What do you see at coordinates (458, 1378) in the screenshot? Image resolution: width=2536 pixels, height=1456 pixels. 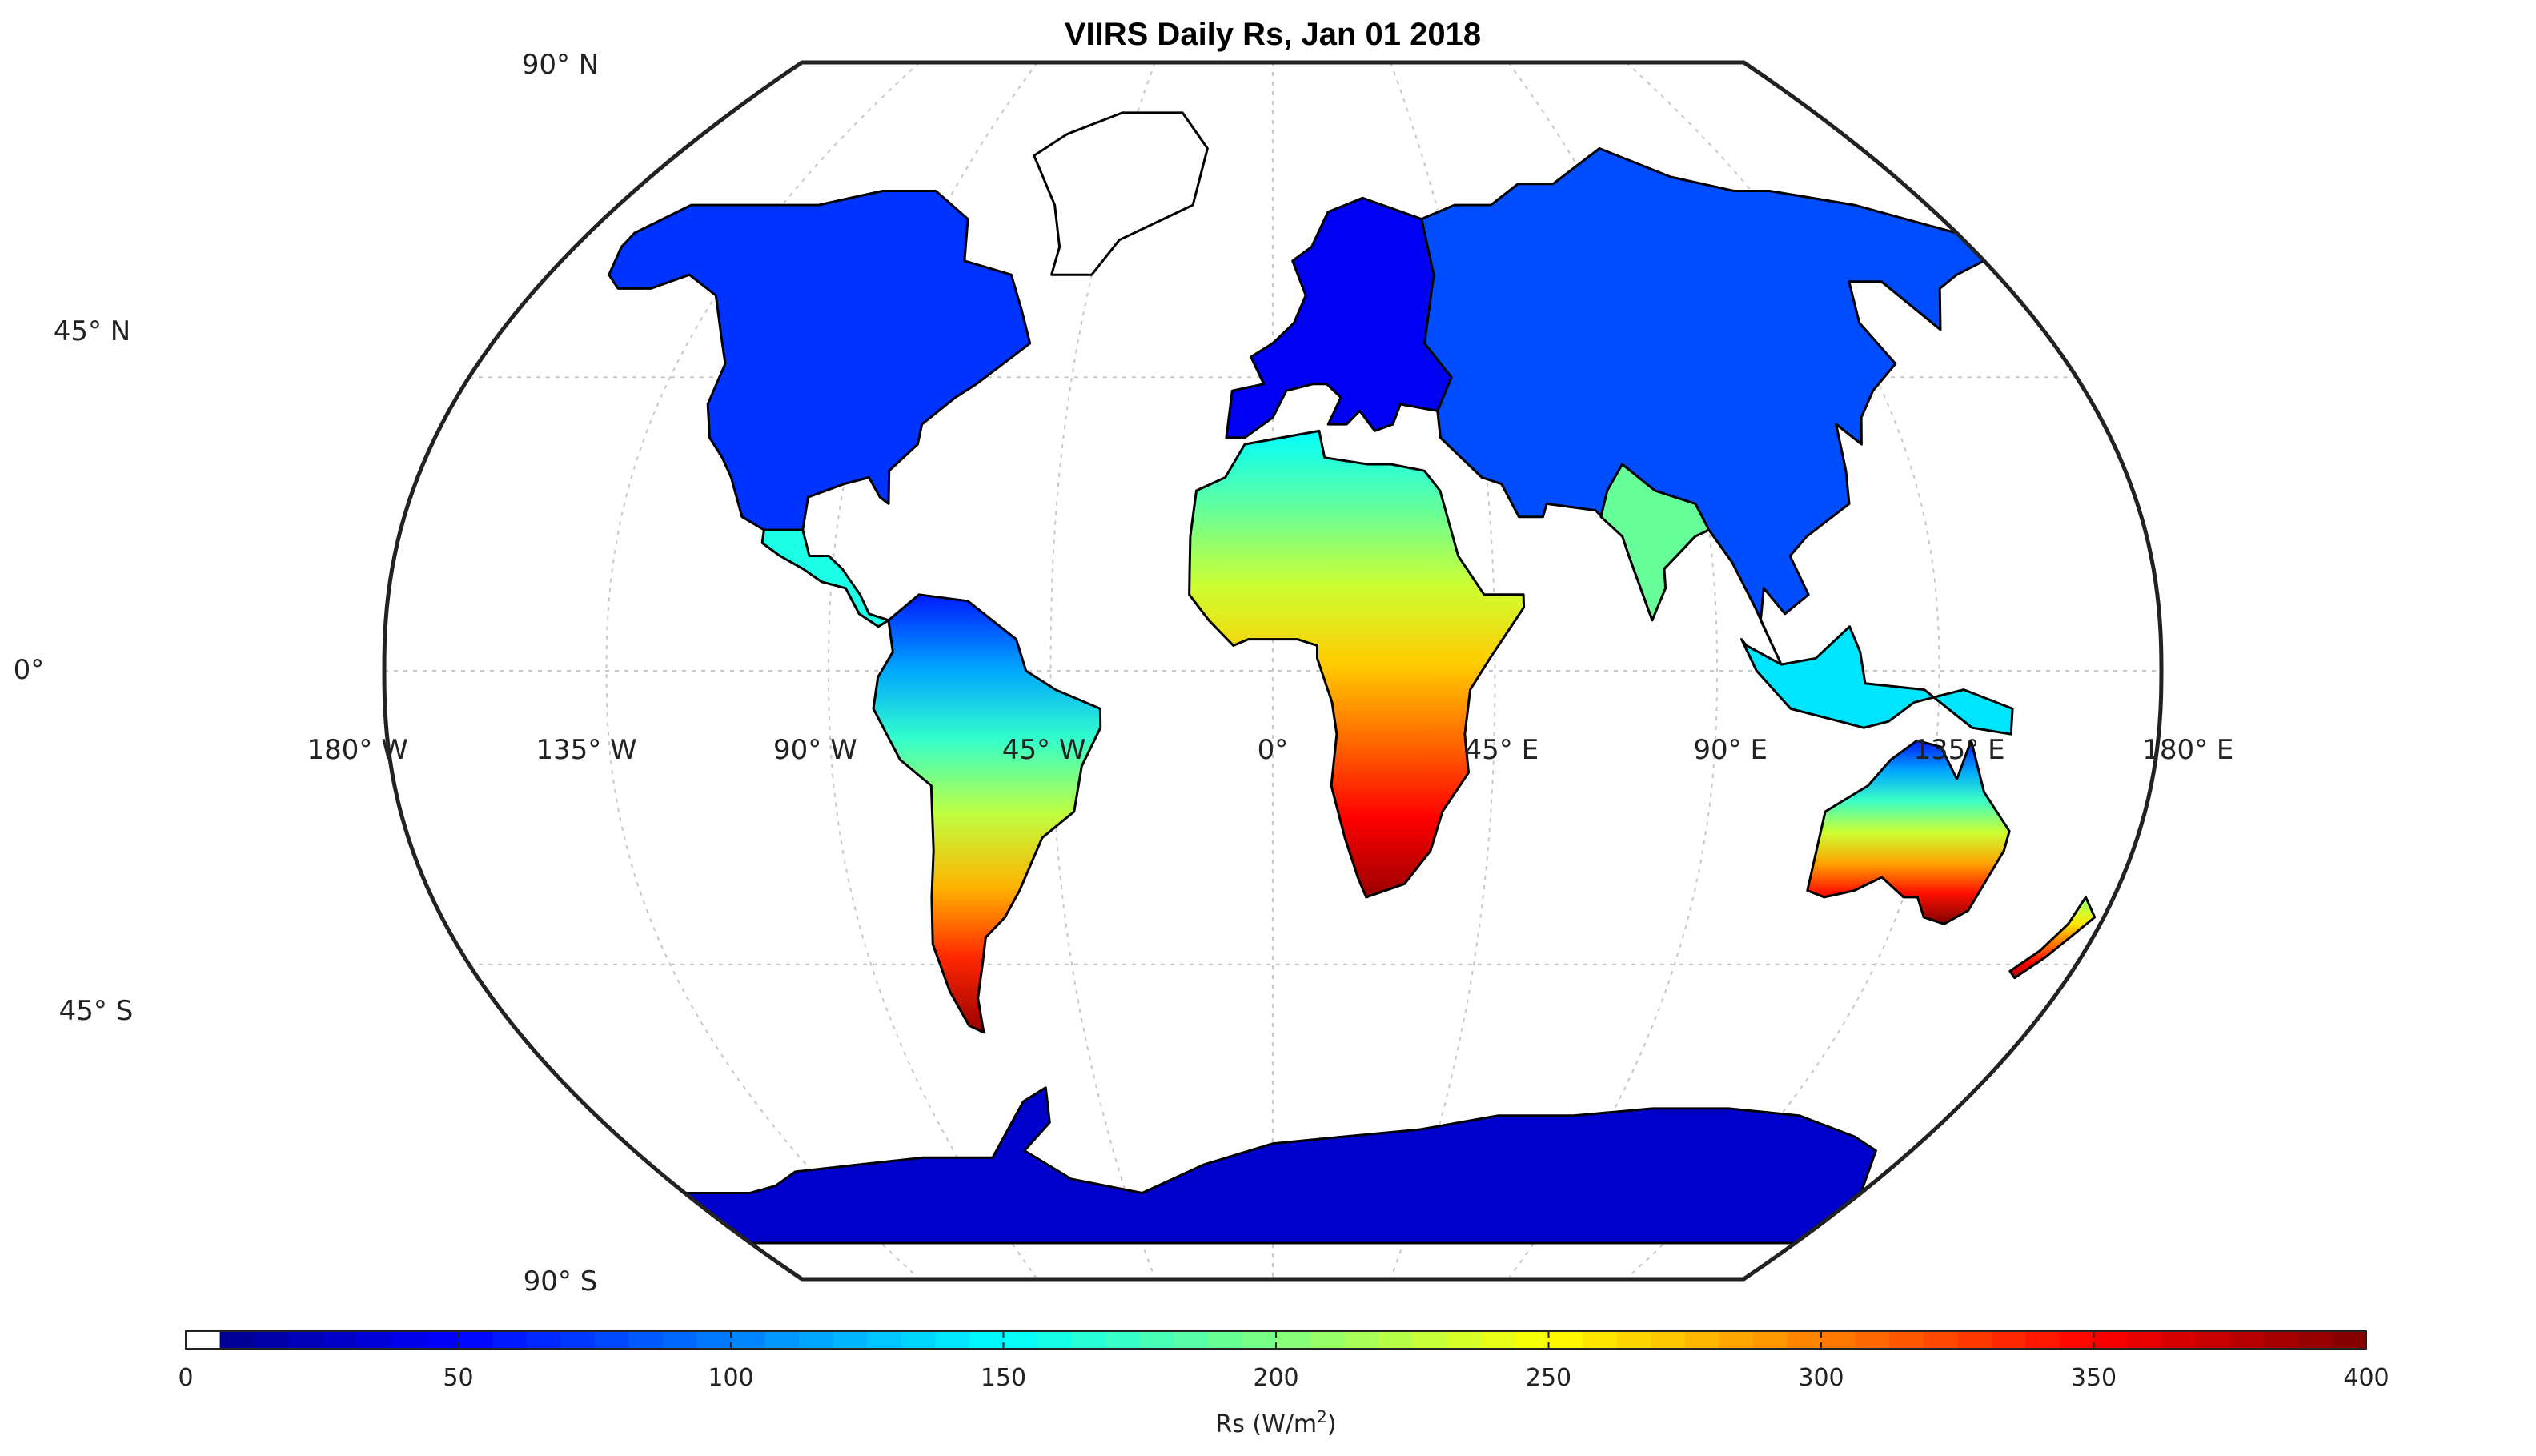 I see `colorbar-tick-label: 50` at bounding box center [458, 1378].